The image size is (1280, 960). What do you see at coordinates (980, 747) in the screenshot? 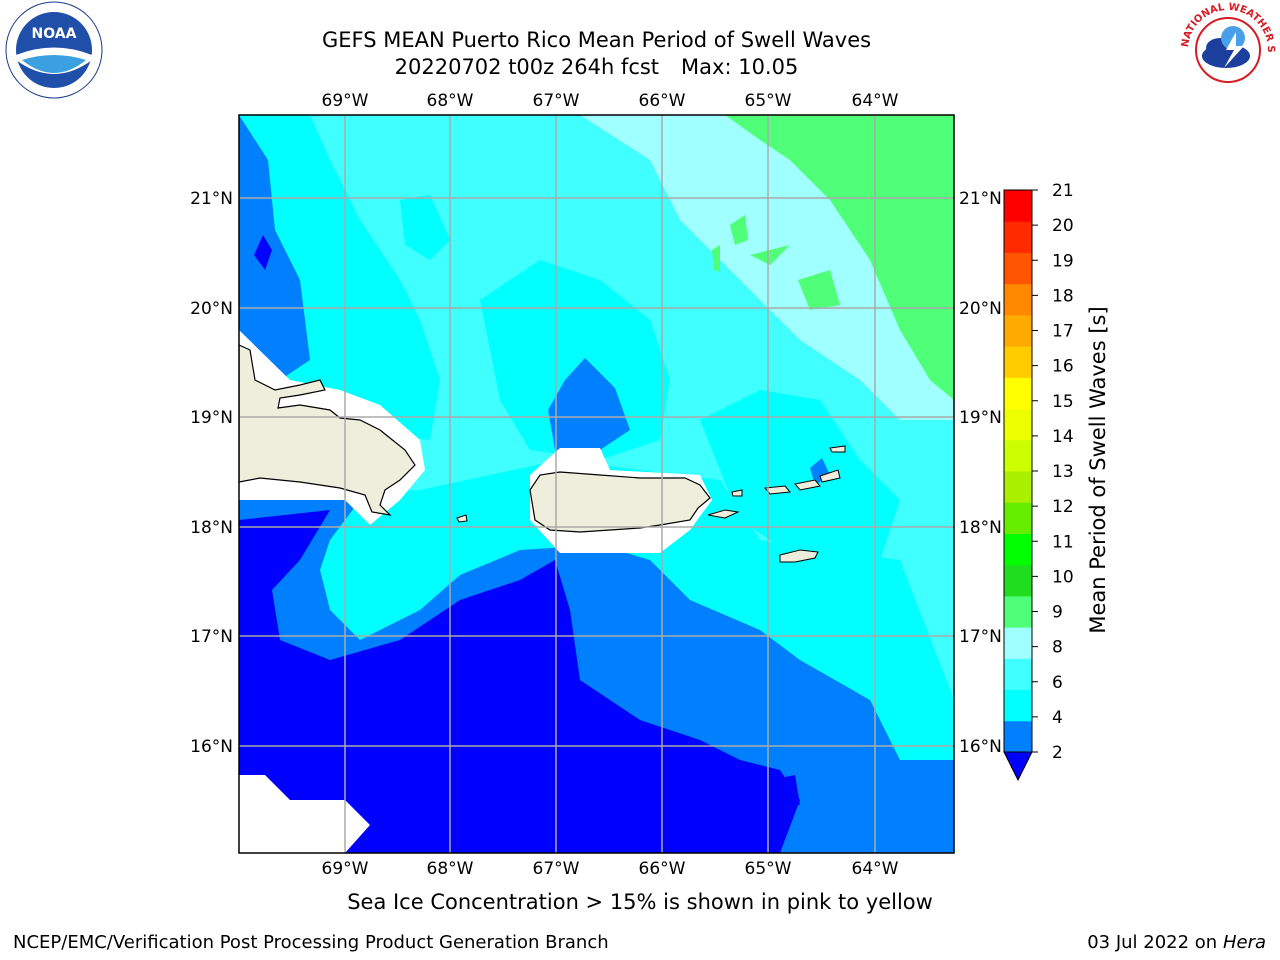
I see `lat-label-right: 16°N` at bounding box center [980, 747].